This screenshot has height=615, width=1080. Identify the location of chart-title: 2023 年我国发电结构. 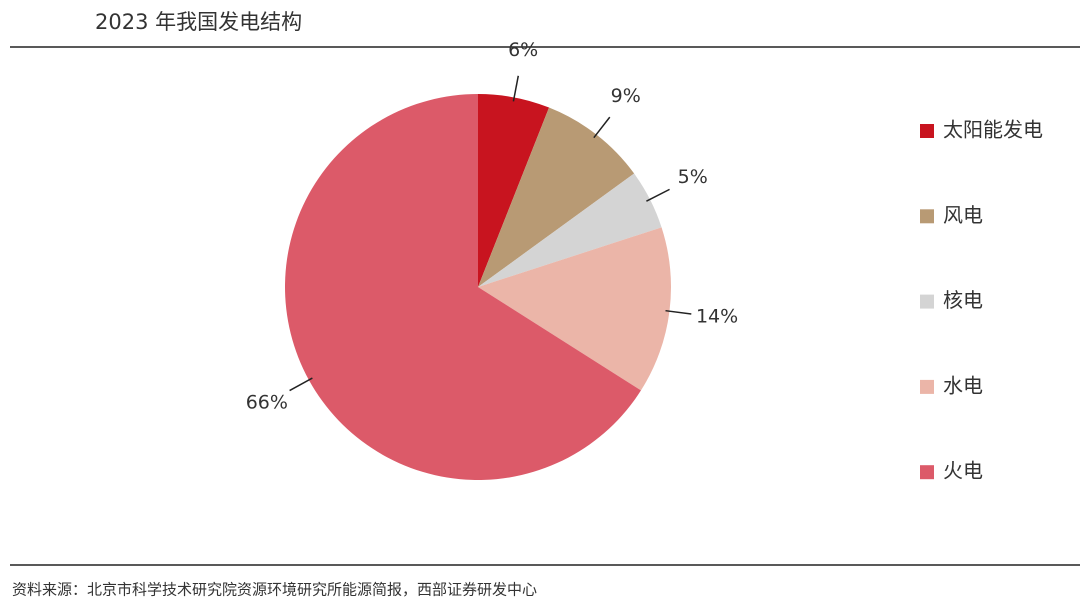
(198, 22).